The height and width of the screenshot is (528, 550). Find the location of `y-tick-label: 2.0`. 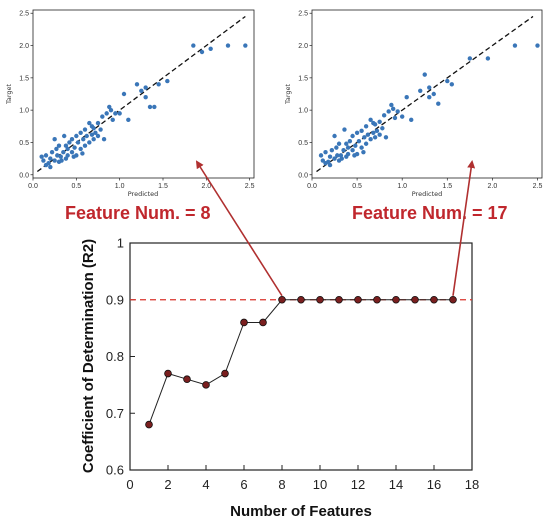

y-tick-label: 2.0 is located at coordinates (303, 46).